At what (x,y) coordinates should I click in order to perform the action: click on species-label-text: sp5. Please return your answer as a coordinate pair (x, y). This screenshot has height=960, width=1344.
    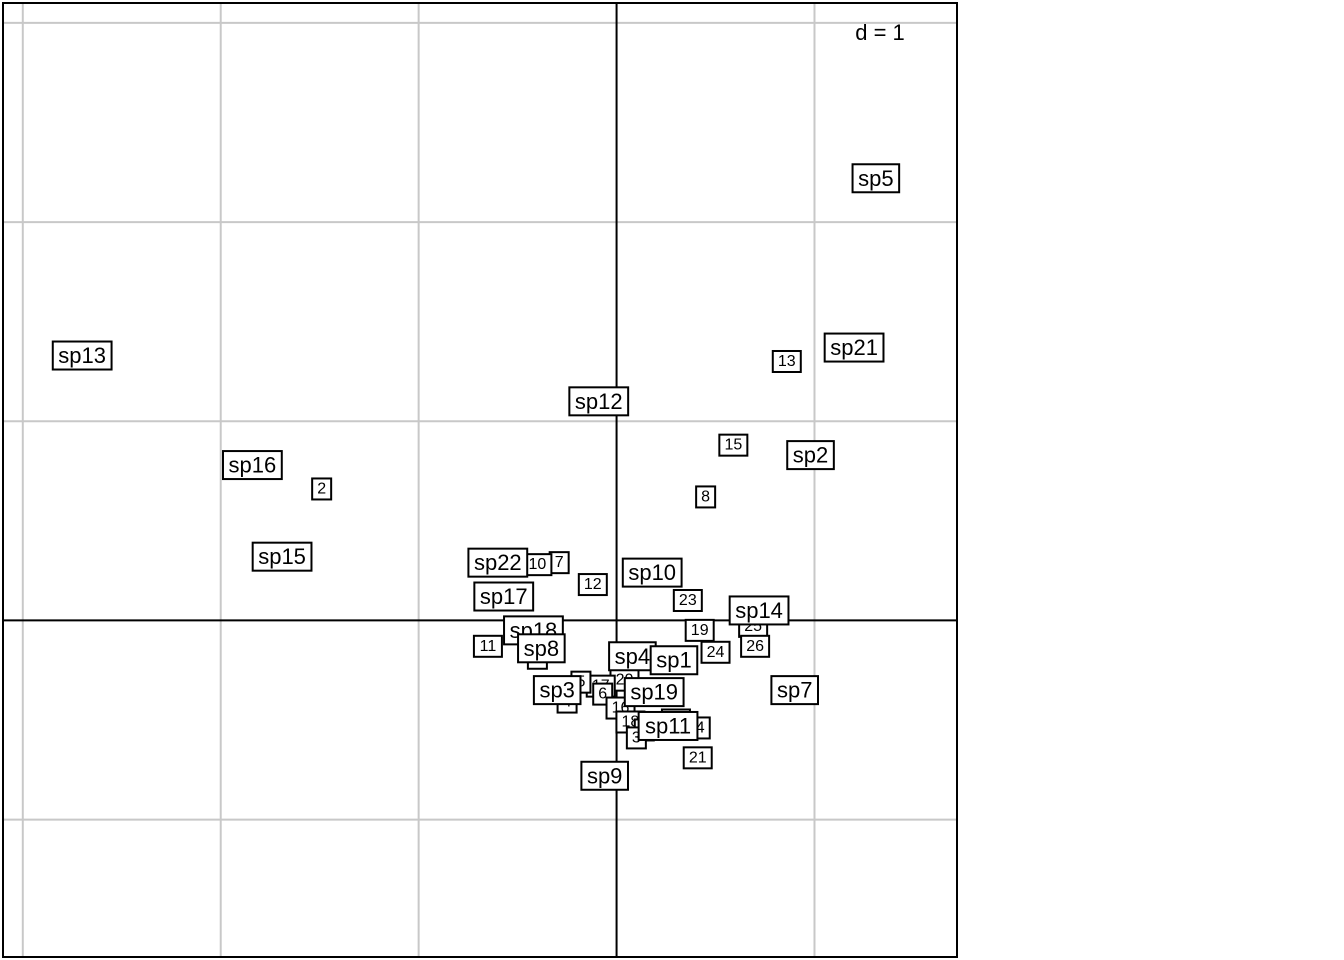
    Looking at the image, I should click on (875, 178).